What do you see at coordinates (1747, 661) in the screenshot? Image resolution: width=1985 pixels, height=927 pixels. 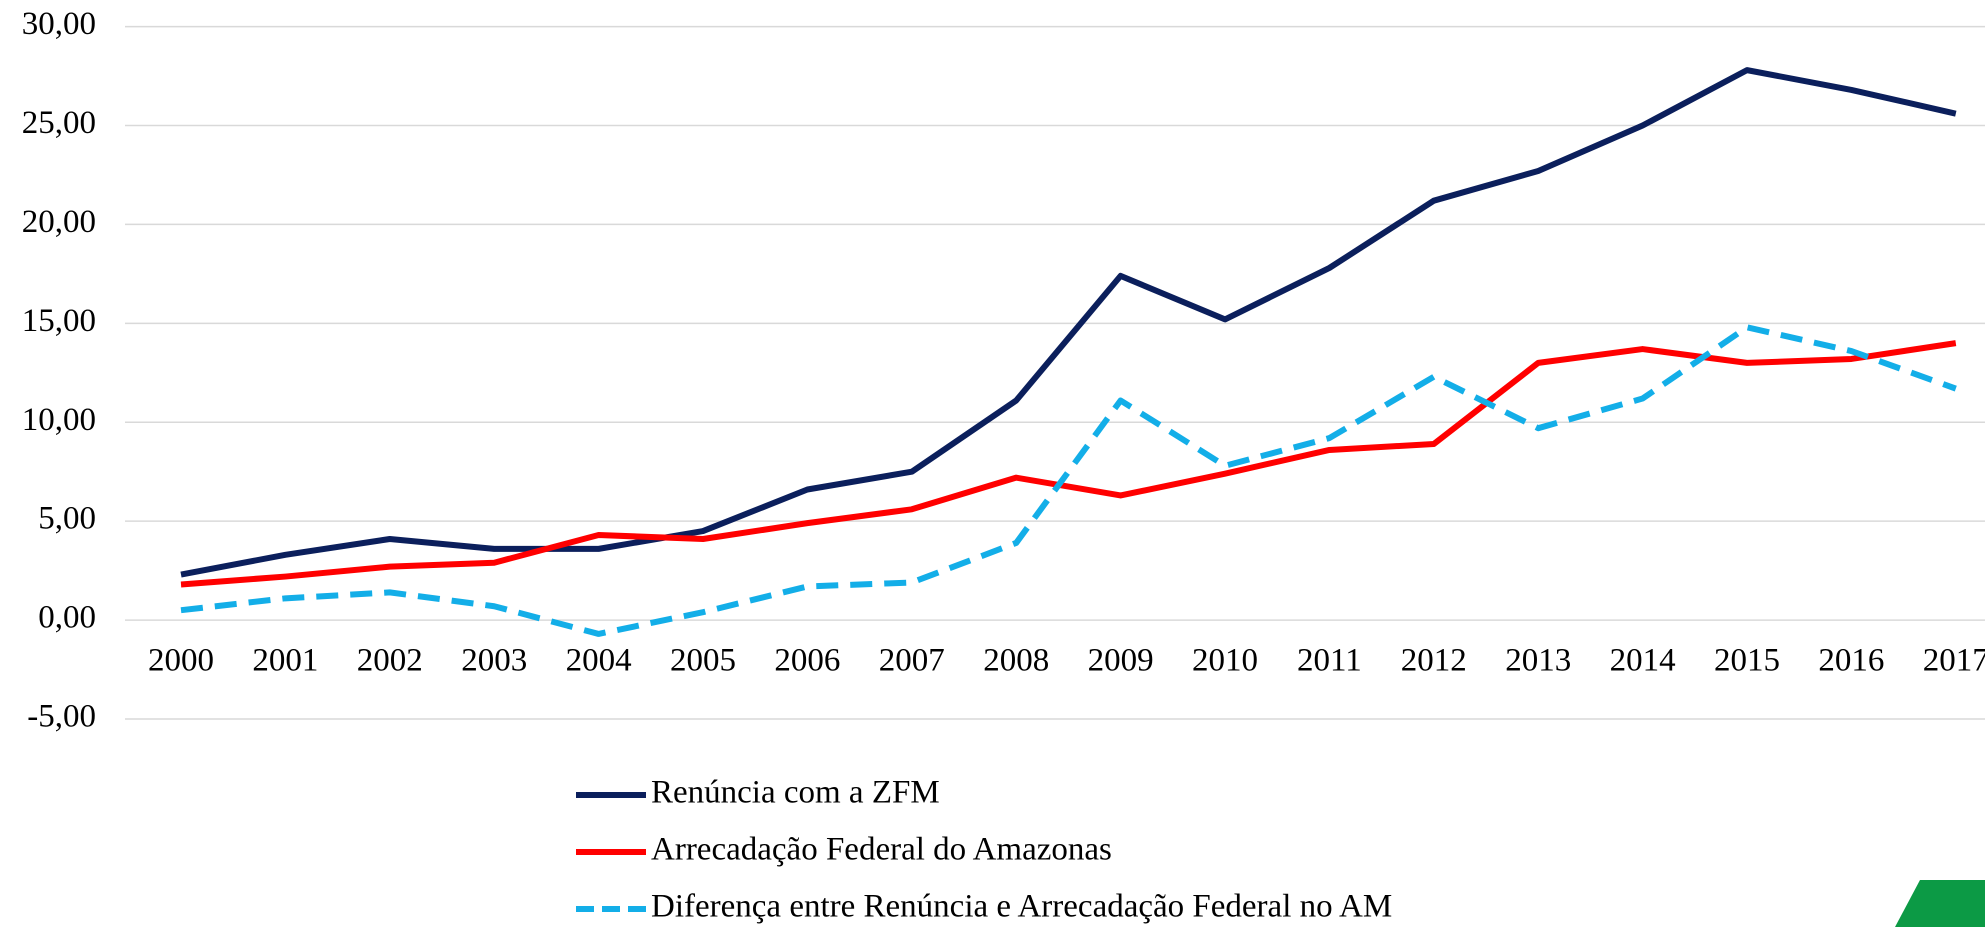 I see `x-tick-label: 2015` at bounding box center [1747, 661].